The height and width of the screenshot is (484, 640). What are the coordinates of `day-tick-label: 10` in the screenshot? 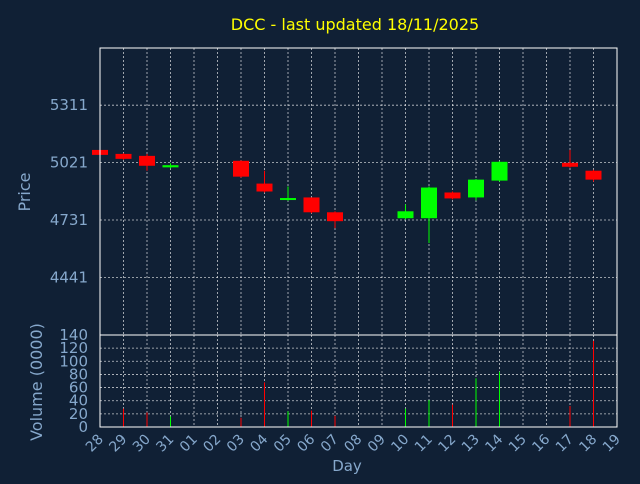 It's located at (400, 444).